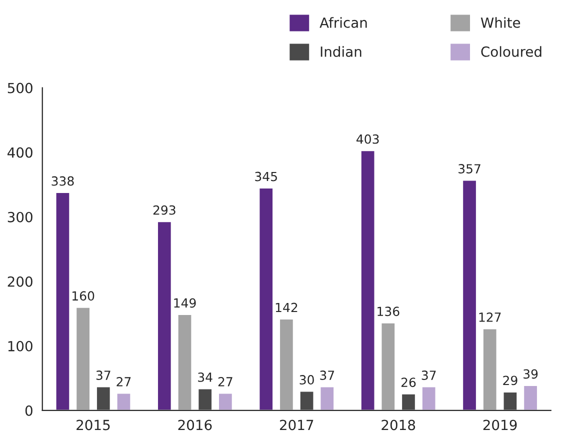  I want to click on data-label: 30, so click(307, 380).